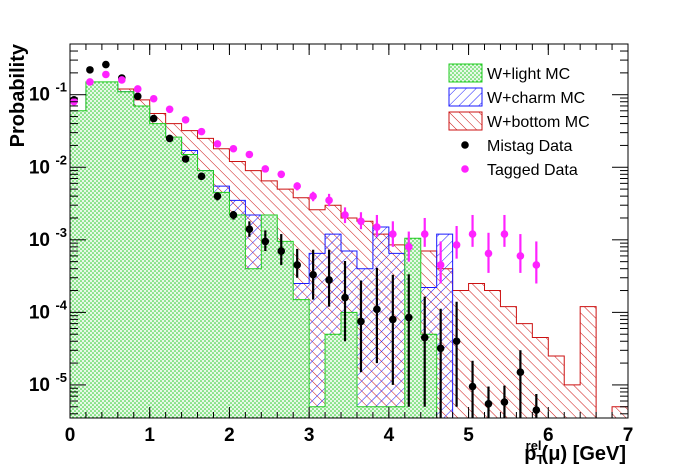  What do you see at coordinates (61, 304) in the screenshot?
I see `y-tick-exponent: -4` at bounding box center [61, 304].